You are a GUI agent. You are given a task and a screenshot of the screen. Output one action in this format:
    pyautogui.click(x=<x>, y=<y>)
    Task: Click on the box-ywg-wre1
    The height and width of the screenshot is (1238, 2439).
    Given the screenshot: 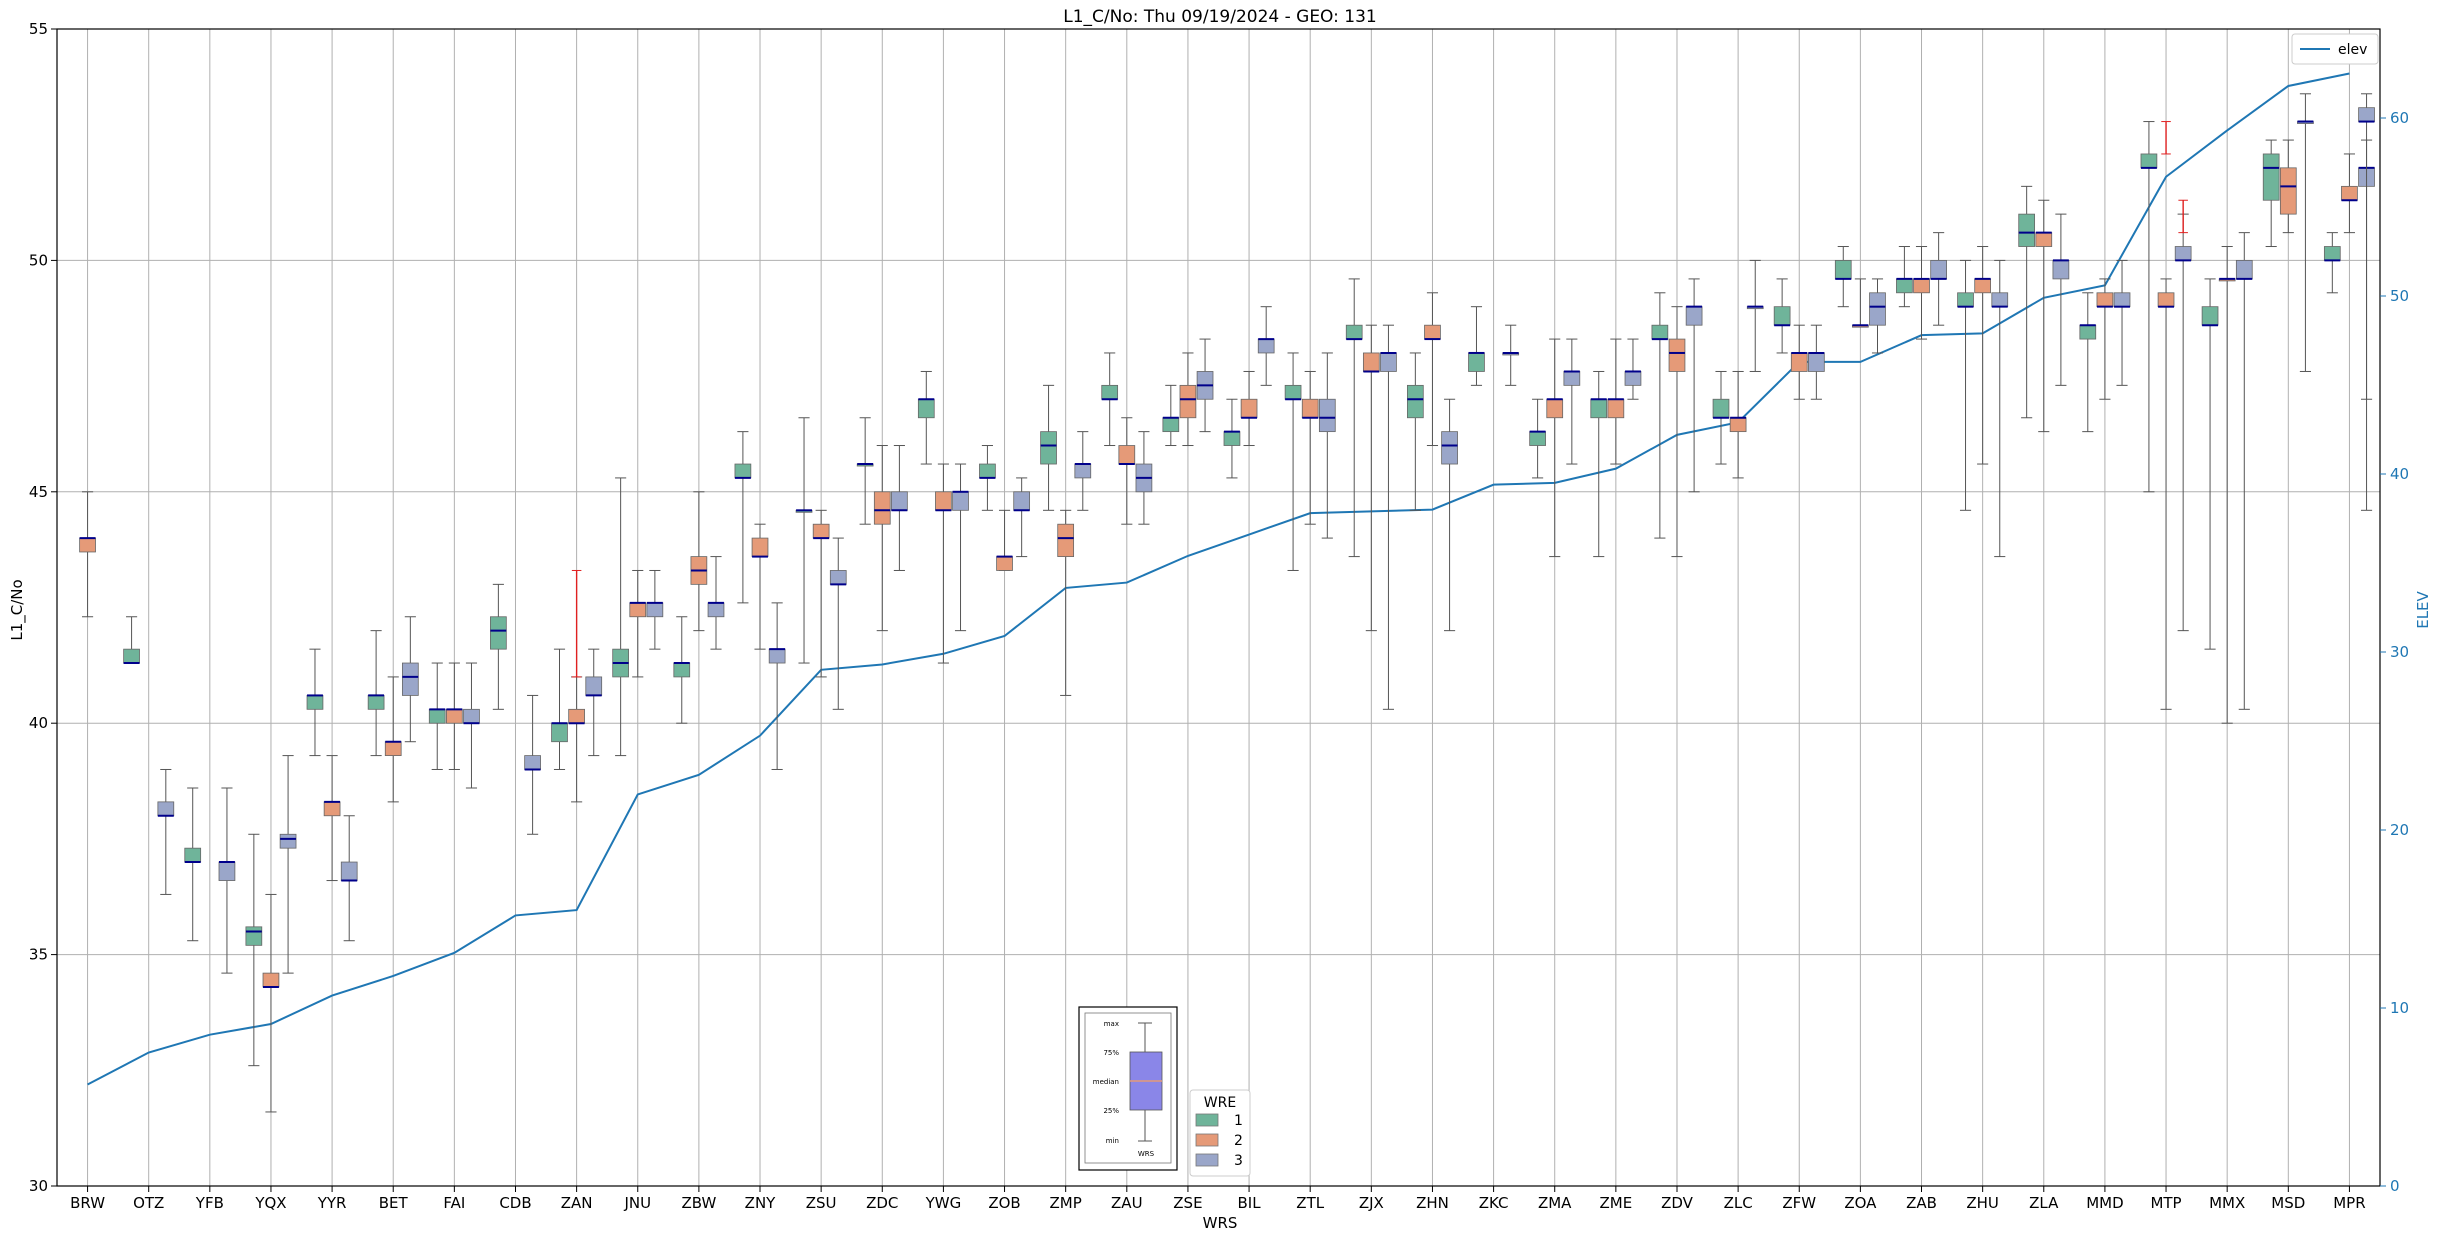 What is the action you would take?
    pyautogui.click(x=926, y=417)
    